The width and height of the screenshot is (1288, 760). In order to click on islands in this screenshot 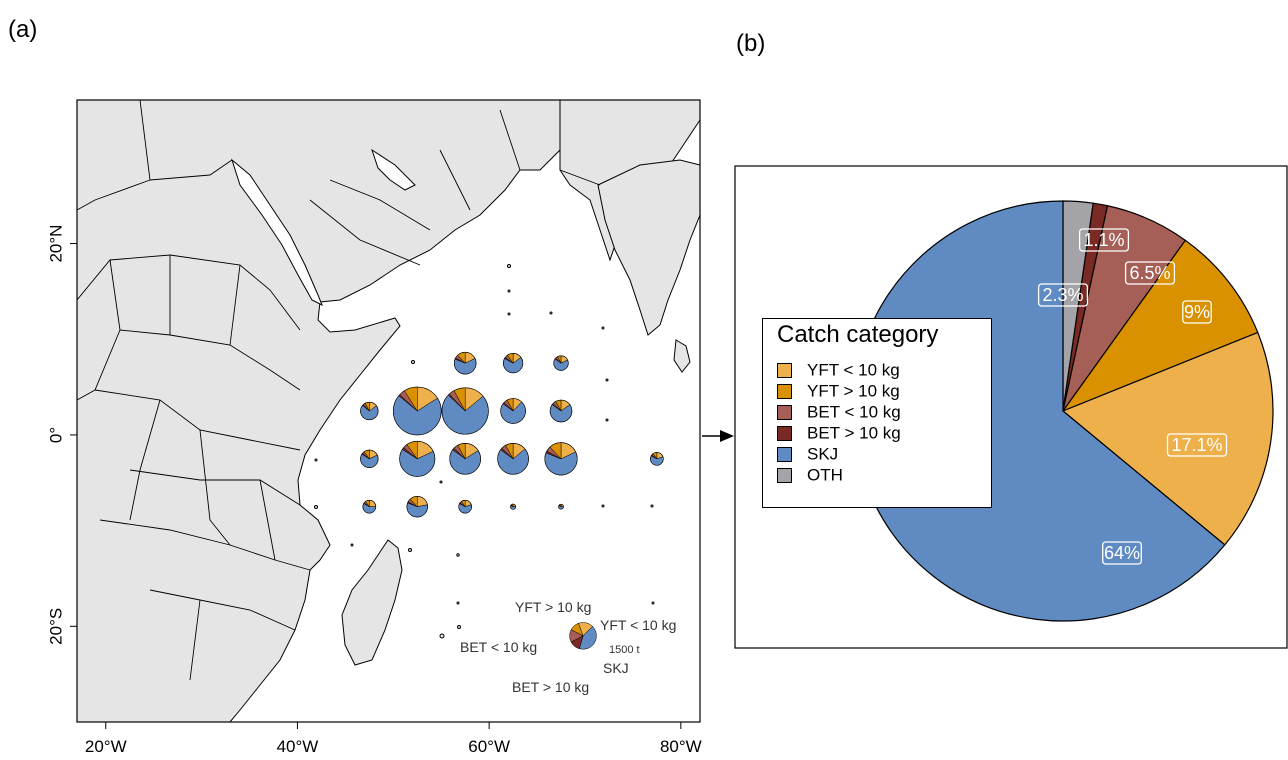, I will do `click(484, 451)`.